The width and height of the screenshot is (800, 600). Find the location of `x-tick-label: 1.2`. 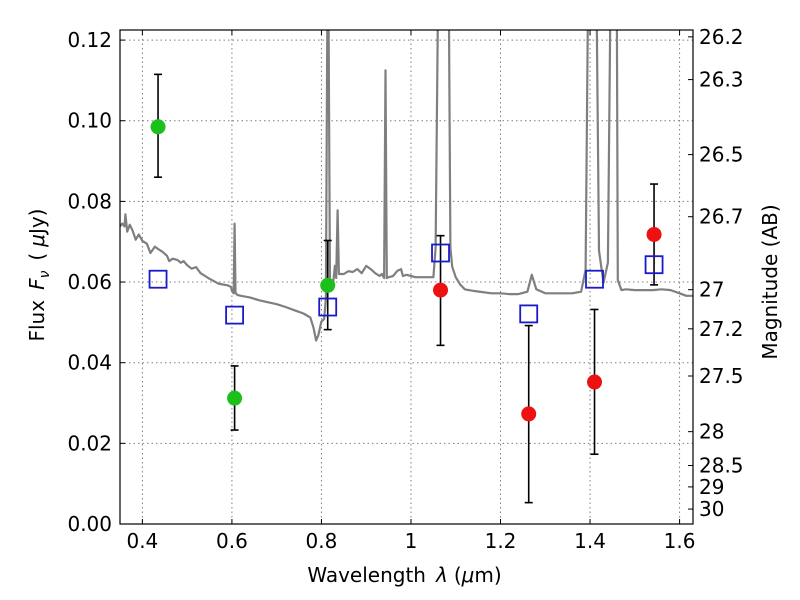

x-tick-label: 1.2 is located at coordinates (501, 541).